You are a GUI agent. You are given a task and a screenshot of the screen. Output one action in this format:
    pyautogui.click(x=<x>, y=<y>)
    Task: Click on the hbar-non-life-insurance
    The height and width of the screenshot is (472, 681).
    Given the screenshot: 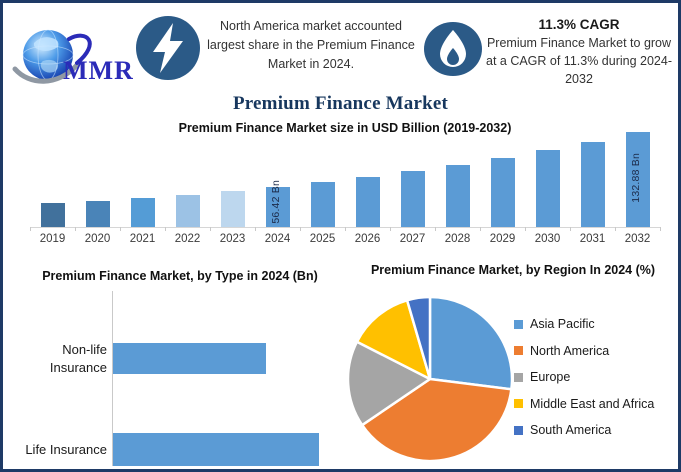 What is the action you would take?
    pyautogui.click(x=189, y=358)
    